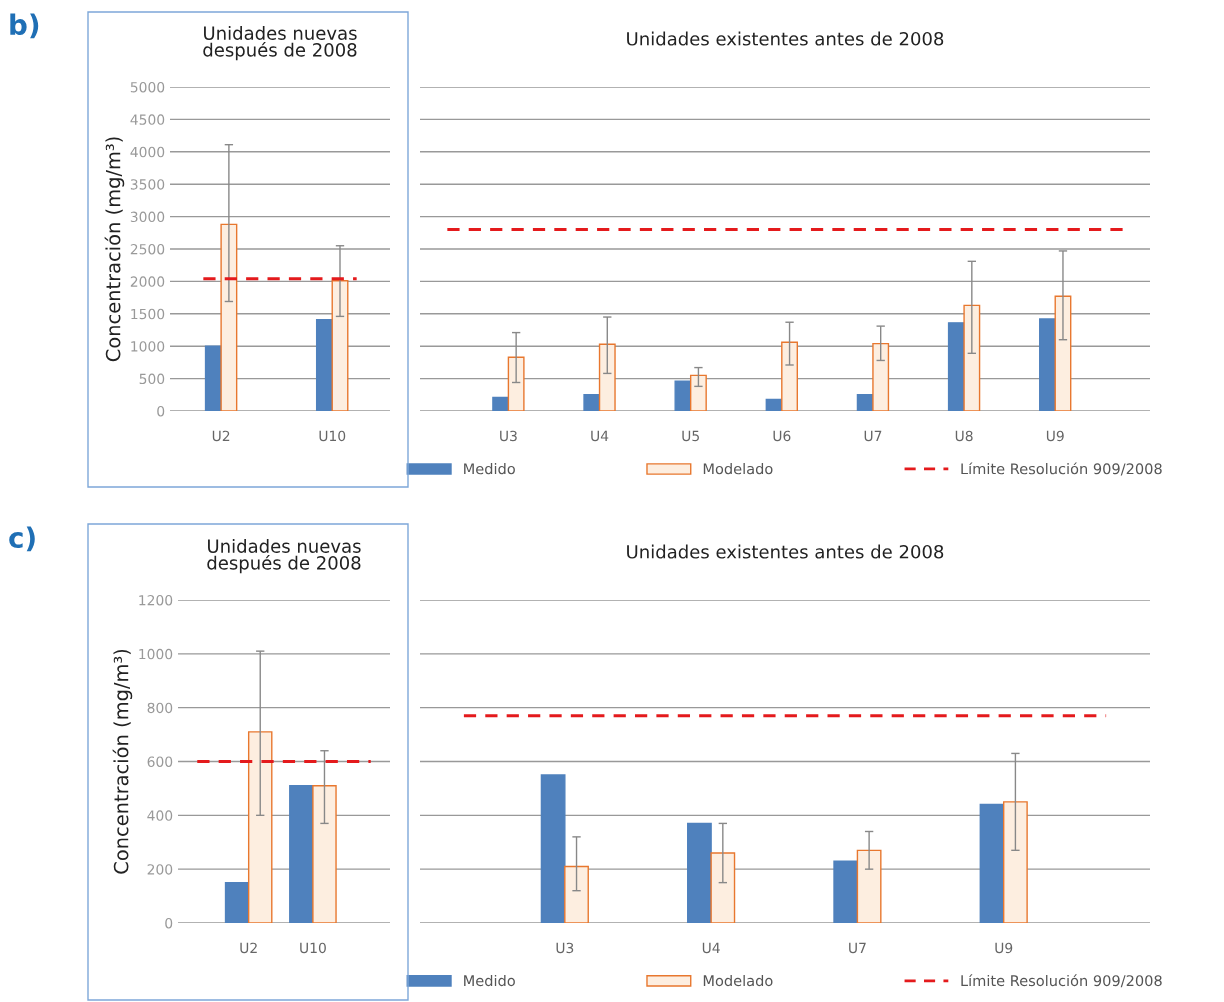  Describe the element at coordinates (160, 708) in the screenshot. I see `y-tick-label: 800` at that location.